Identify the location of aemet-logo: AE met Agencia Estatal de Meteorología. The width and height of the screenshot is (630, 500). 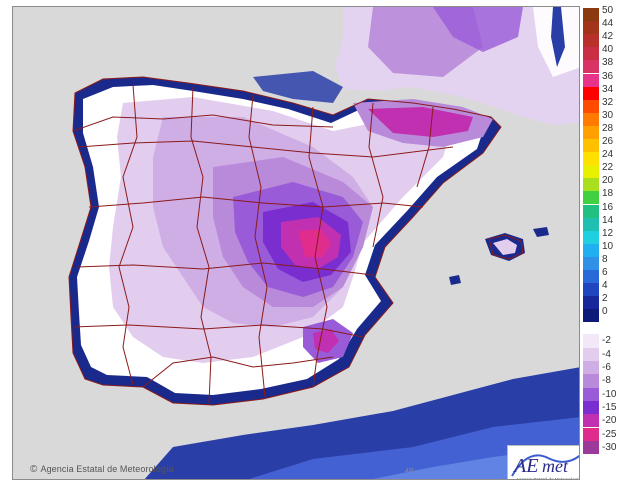
(543, 462).